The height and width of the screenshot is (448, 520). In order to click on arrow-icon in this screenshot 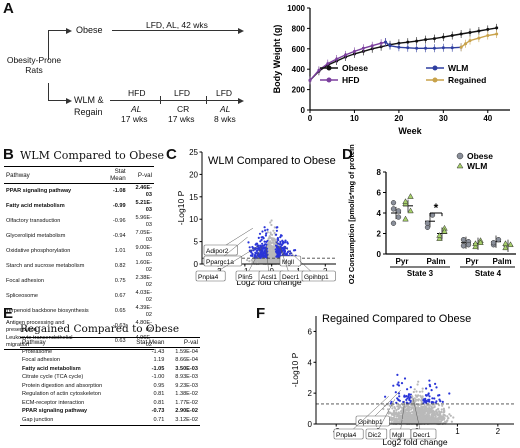, I will do `click(69, 31)`.